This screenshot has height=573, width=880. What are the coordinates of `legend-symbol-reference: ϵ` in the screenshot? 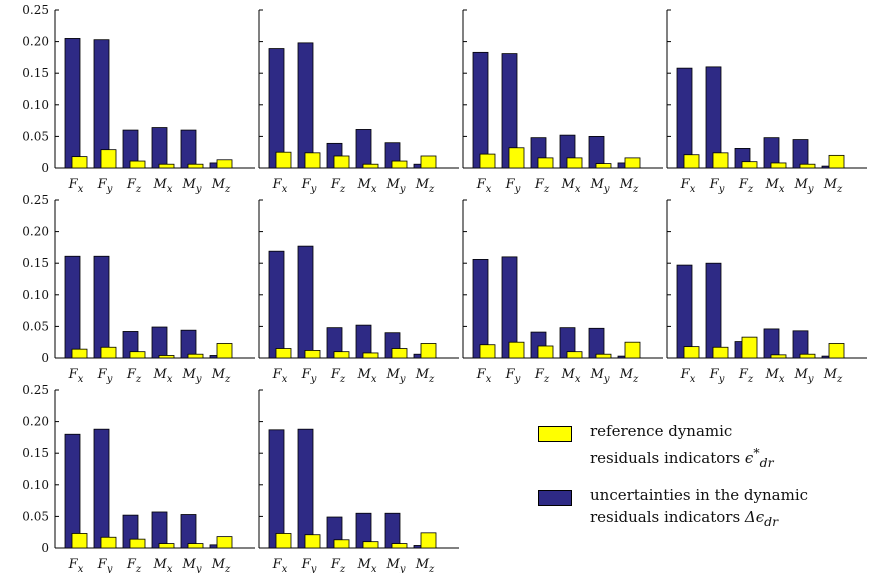 It's located at (749, 458).